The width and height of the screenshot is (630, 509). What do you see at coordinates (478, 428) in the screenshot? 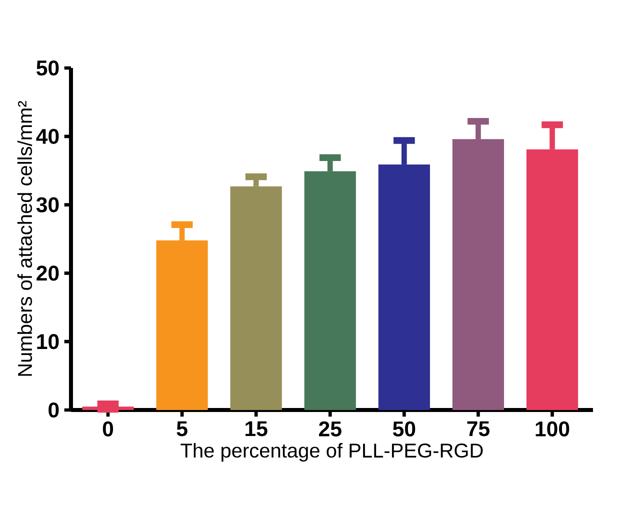
I see `x-tick-label: 75` at bounding box center [478, 428].